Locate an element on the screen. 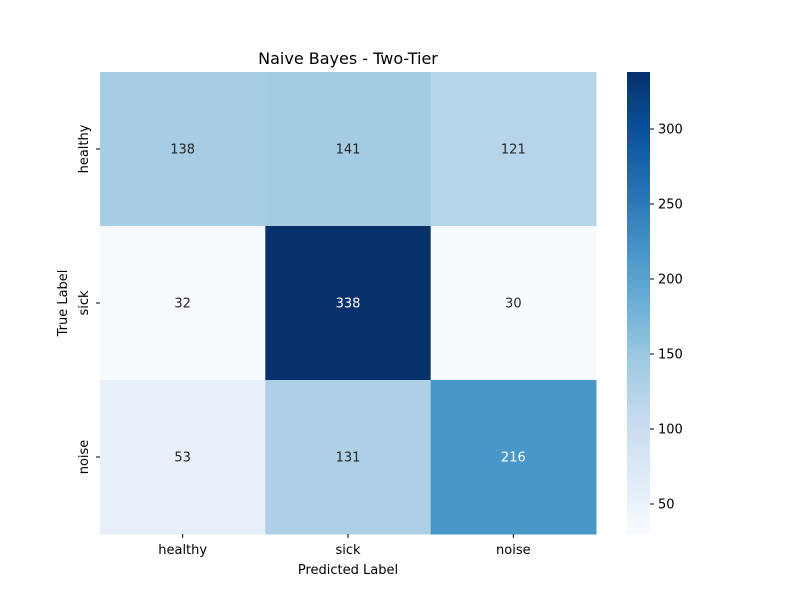  cell-sick-sick is located at coordinates (348, 303).